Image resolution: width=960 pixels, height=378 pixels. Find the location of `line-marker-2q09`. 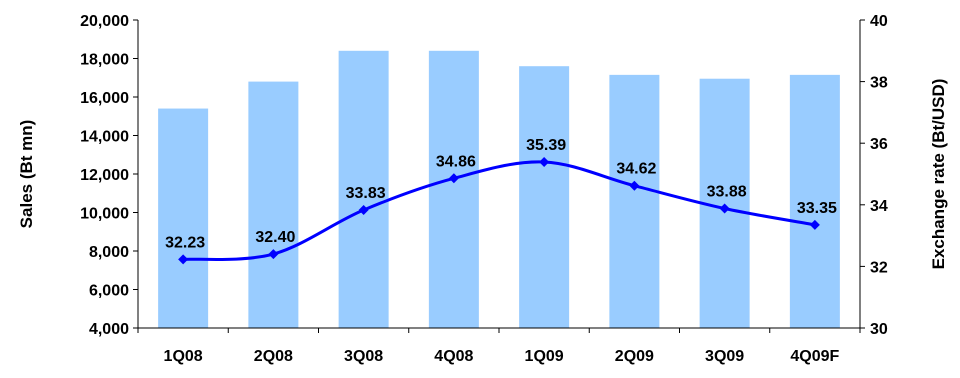

line-marker-2q09 is located at coordinates (634, 185).